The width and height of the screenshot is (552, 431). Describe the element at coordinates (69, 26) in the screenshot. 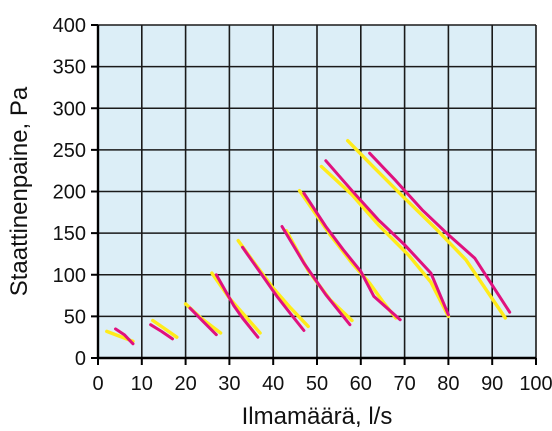

I see `y-tick-label: 400` at that location.